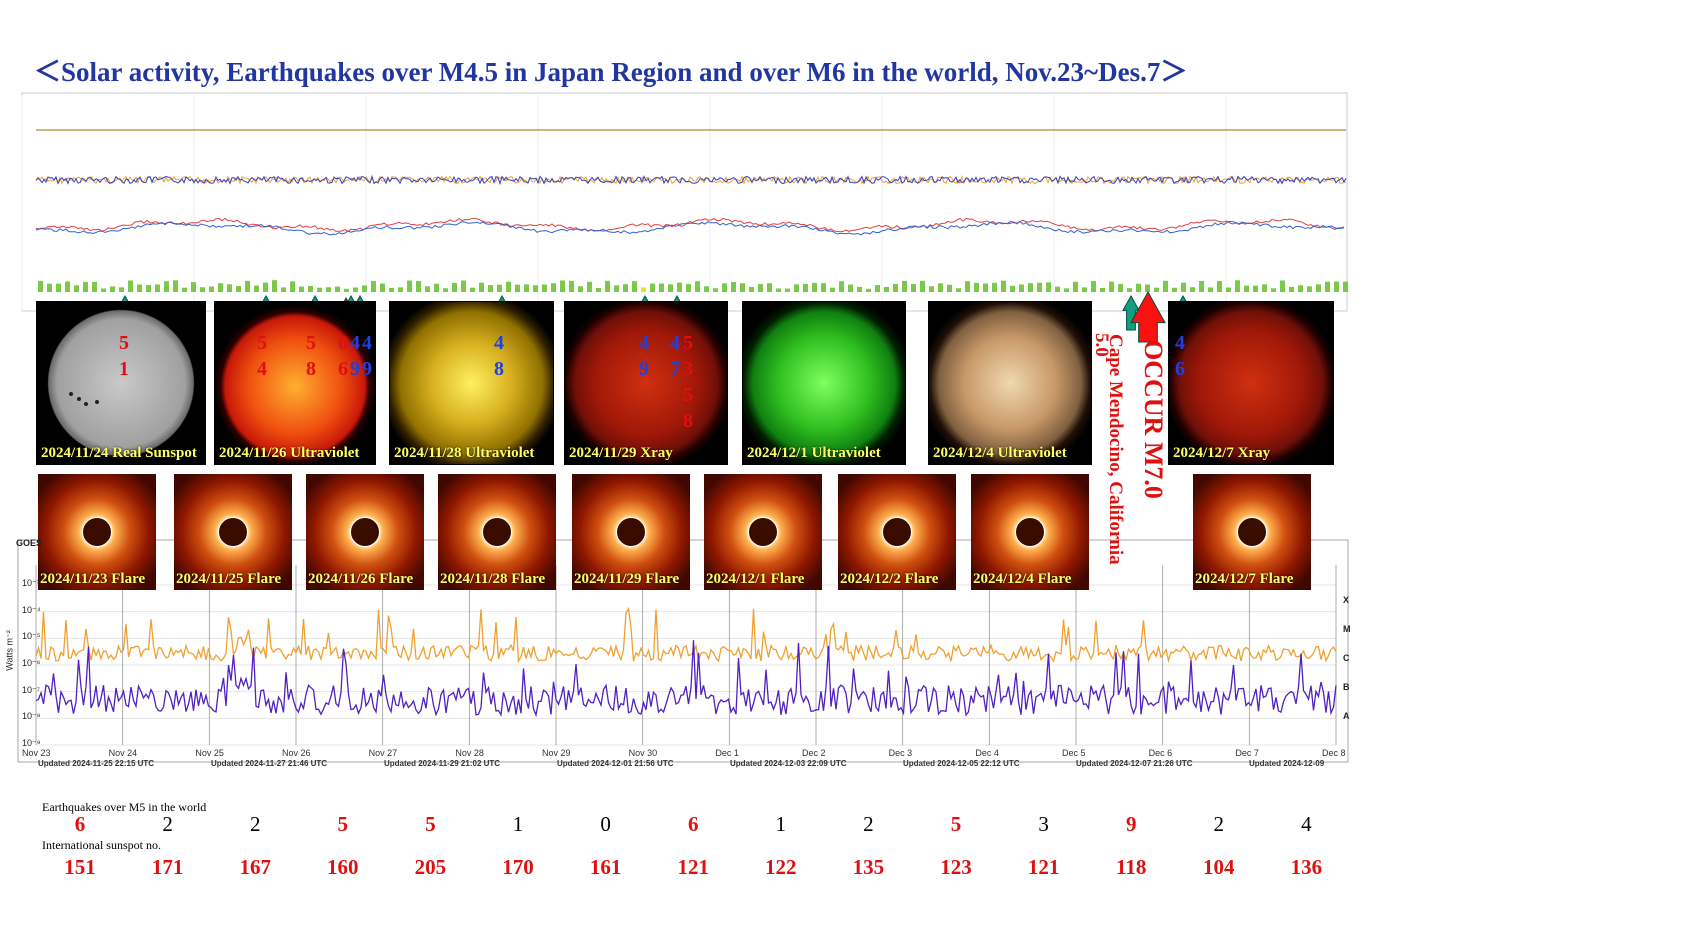 The image size is (1694, 952). Describe the element at coordinates (1010, 383) in the screenshot. I see `sun-image: 2024/12/4 Ultraviolet` at that location.